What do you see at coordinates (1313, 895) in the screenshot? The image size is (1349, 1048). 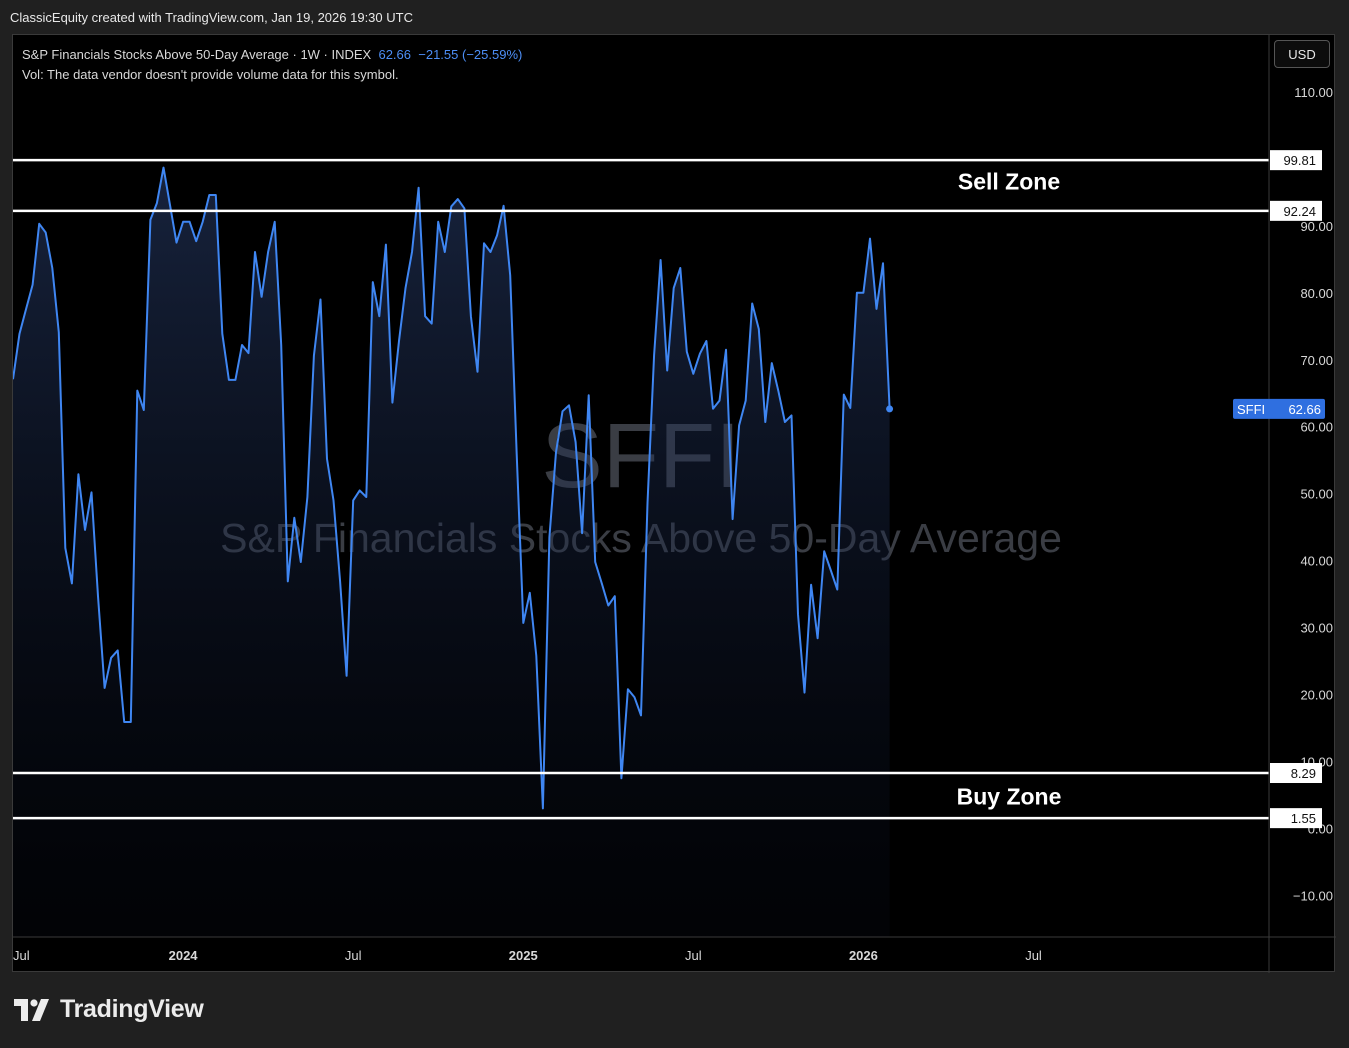 I see `y-tick-label: −10.00` at bounding box center [1313, 895].